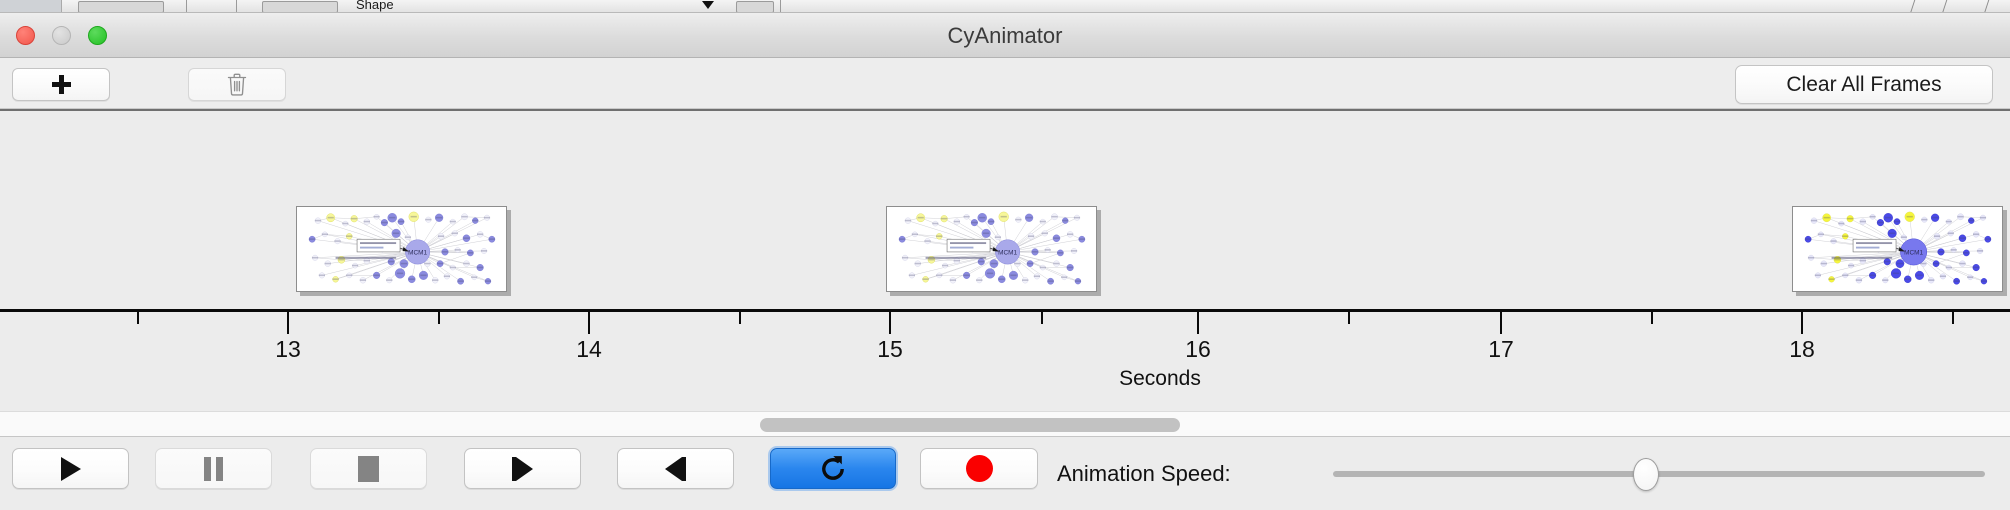 The image size is (2010, 510). What do you see at coordinates (708, 5) in the screenshot?
I see `bg-caret-icon` at bounding box center [708, 5].